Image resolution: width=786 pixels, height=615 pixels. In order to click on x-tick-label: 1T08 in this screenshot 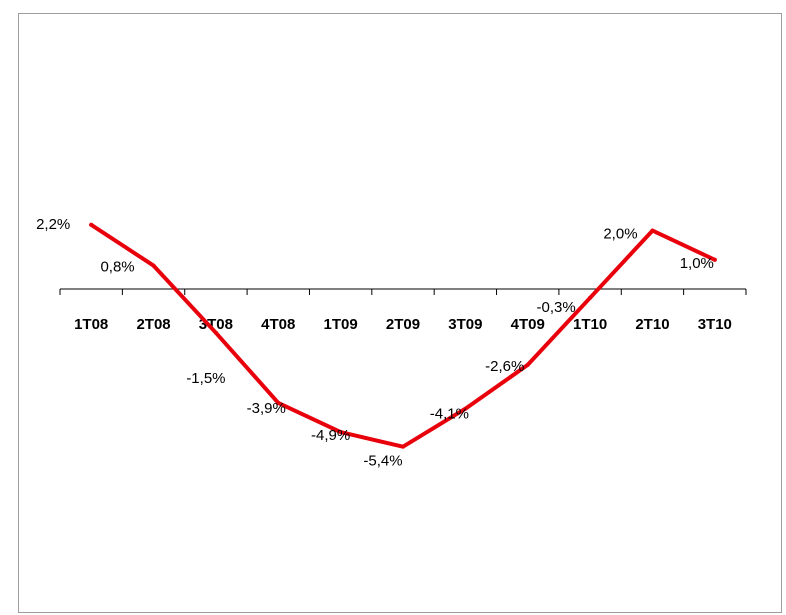, I will do `click(91, 324)`.